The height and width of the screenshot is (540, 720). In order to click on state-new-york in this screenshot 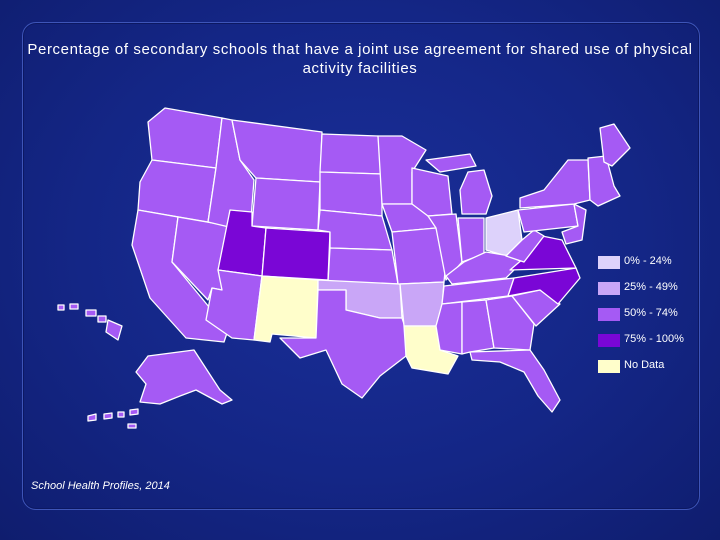, I will do `click(555, 184)`.